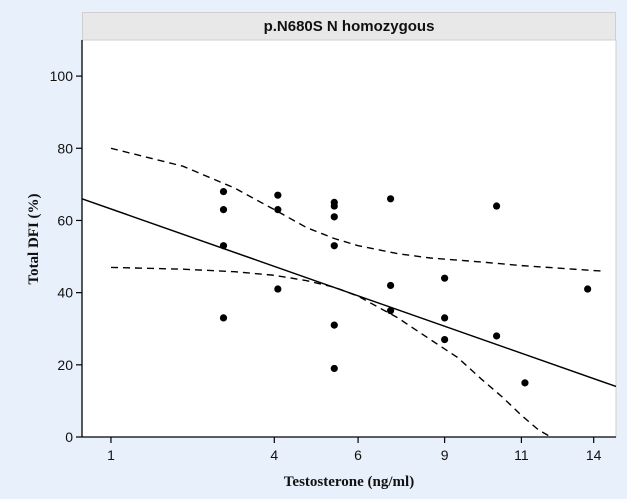 This screenshot has width=627, height=499. I want to click on y-tick-label: 40, so click(65, 293).